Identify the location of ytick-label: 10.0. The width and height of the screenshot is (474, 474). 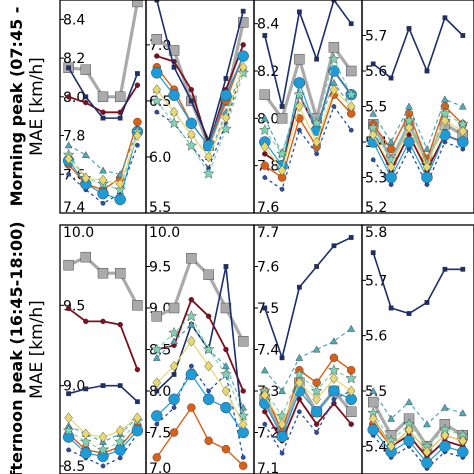
(78, 233).